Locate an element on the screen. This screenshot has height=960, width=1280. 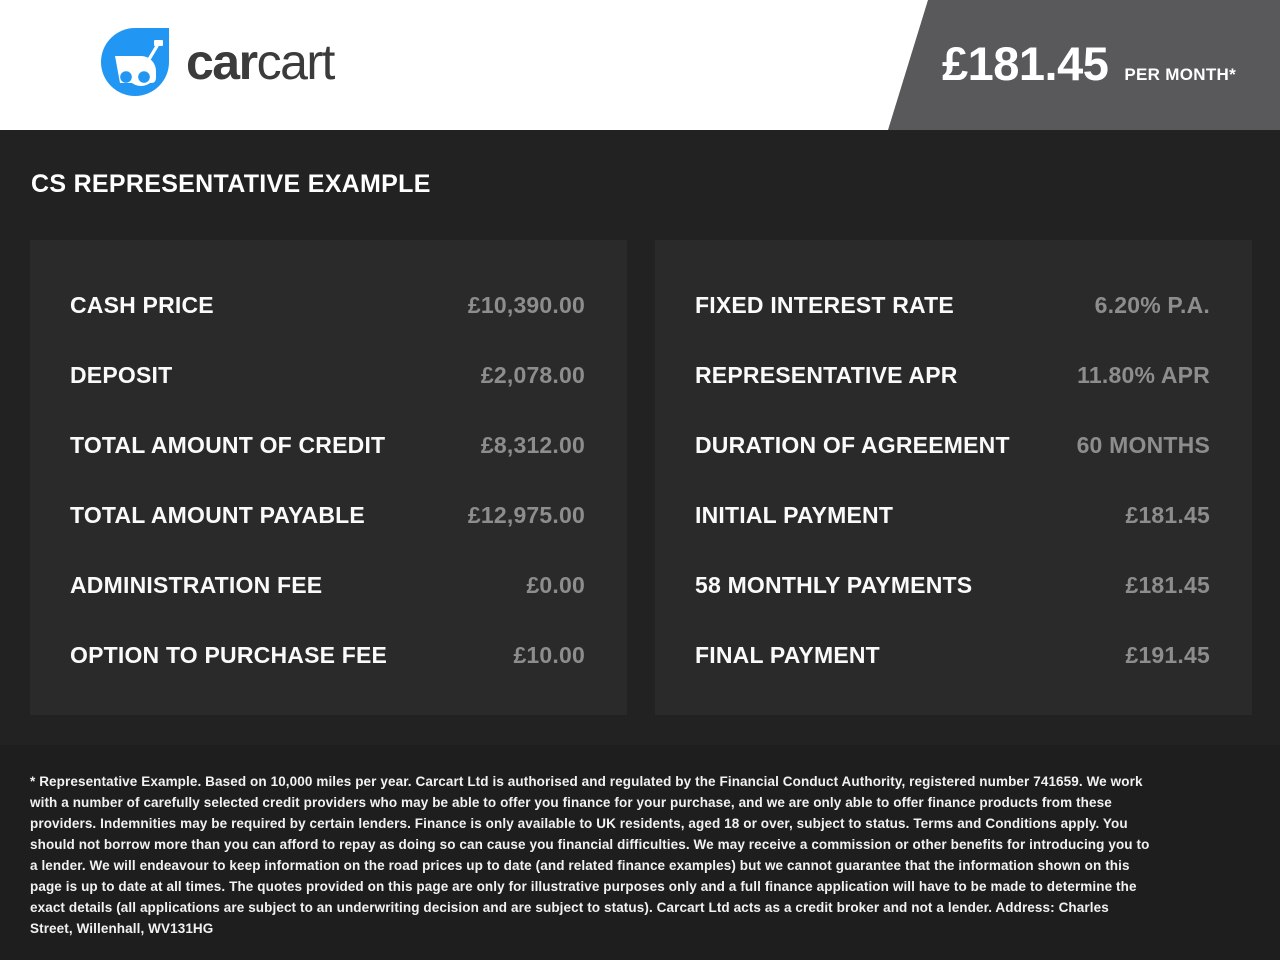
finance-label: DURATION OF AGREEMENT is located at coordinates (852, 444).